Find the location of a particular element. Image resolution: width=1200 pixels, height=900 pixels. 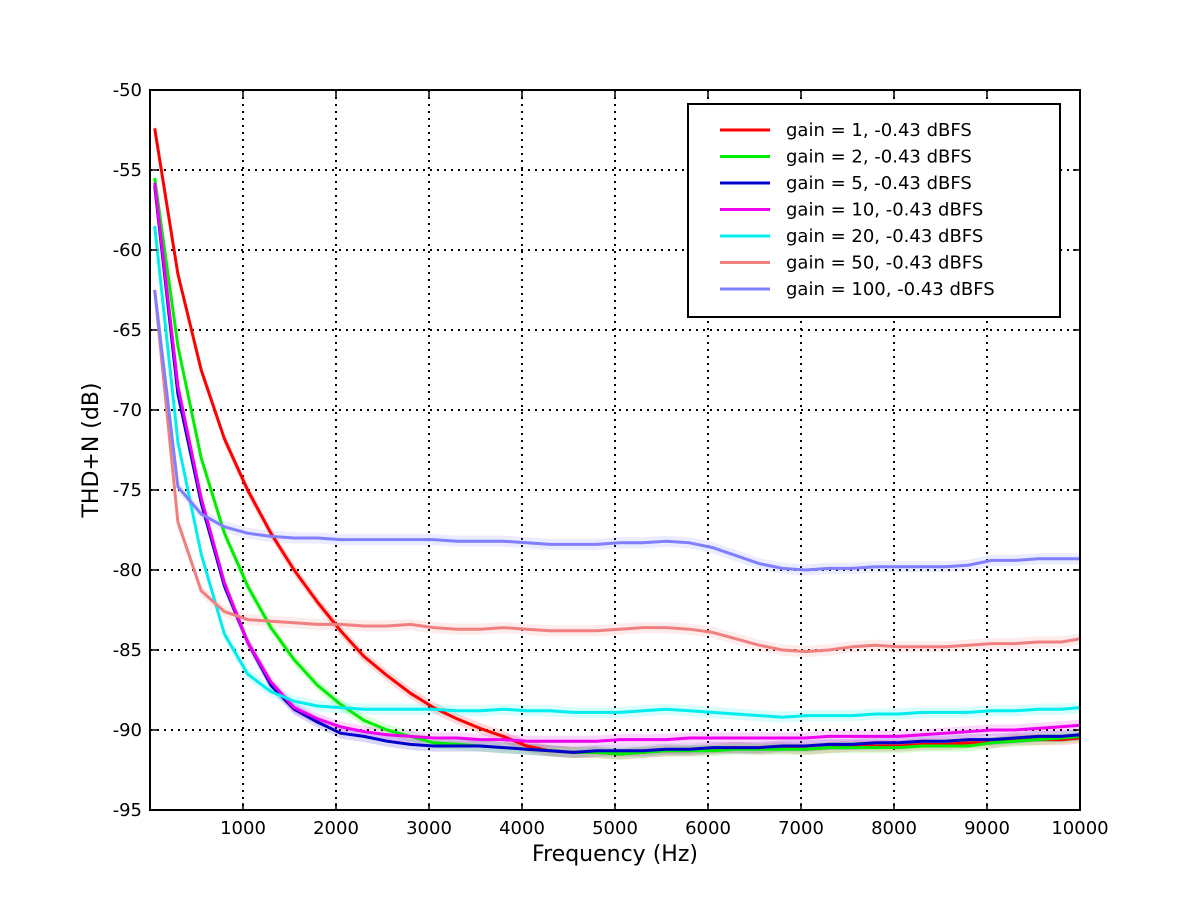

legend-label: gain = 10, -0.43 dBFS is located at coordinates (884, 210).